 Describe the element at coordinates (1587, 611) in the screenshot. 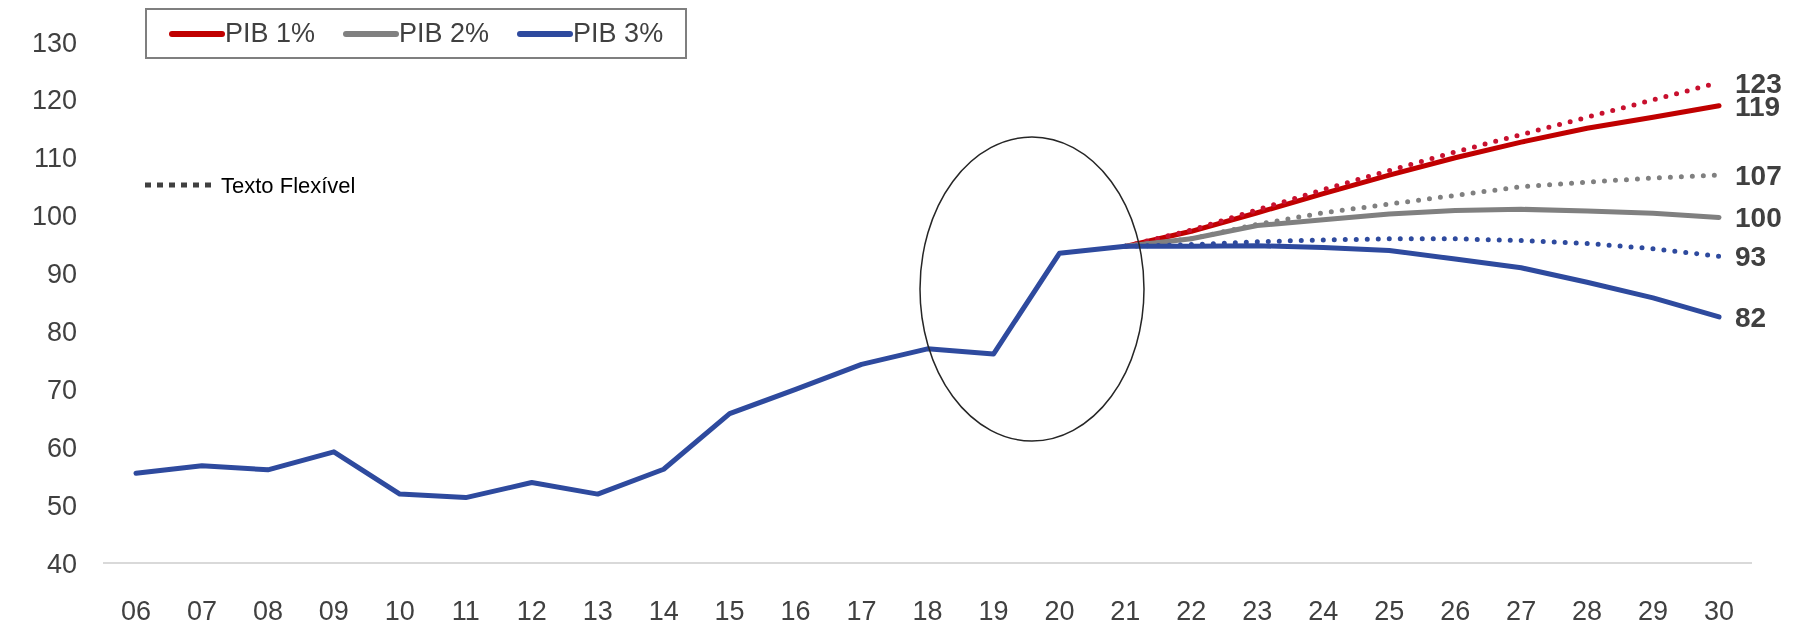

I see `x-tick-label: 28` at that location.